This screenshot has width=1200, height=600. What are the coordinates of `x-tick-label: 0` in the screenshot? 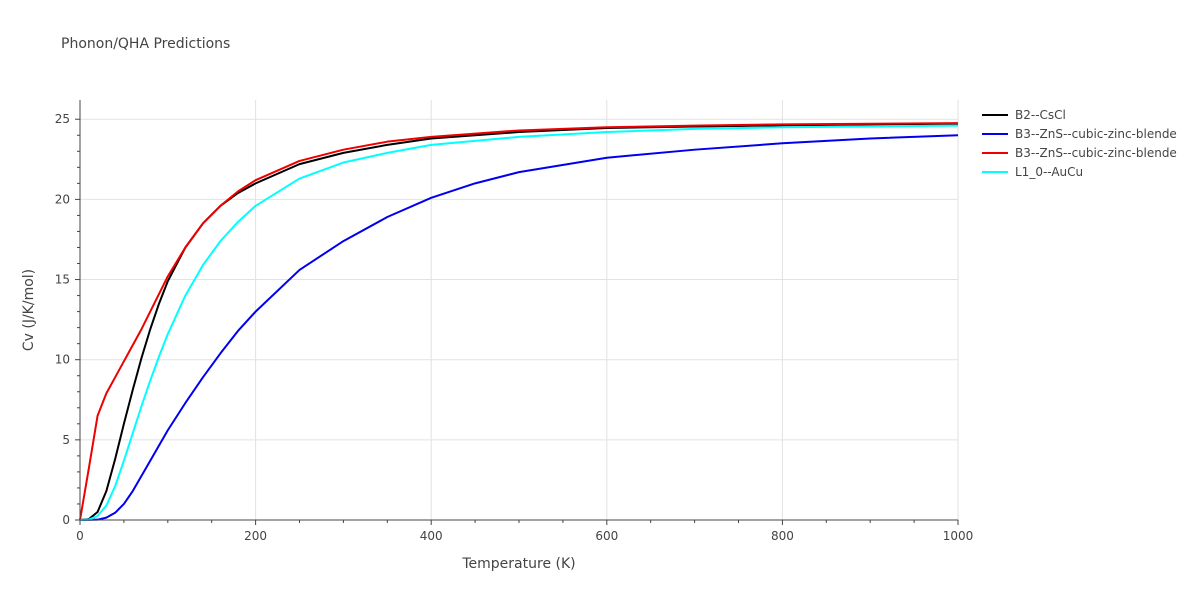 It's located at (80, 536).